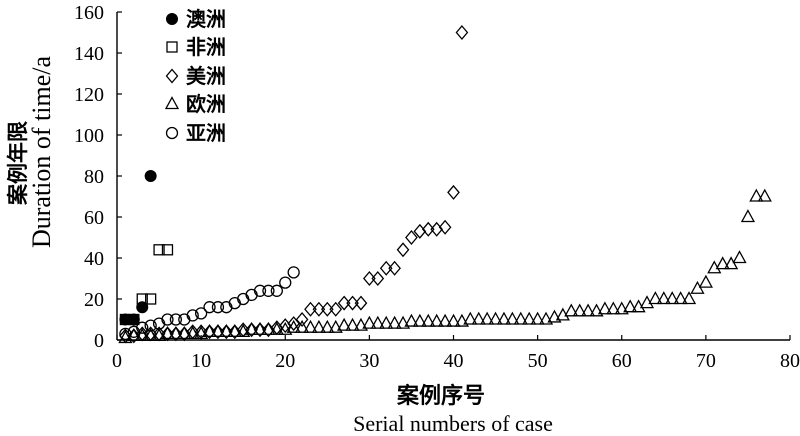  I want to click on legend-item-3: 美洲, so click(195, 76).